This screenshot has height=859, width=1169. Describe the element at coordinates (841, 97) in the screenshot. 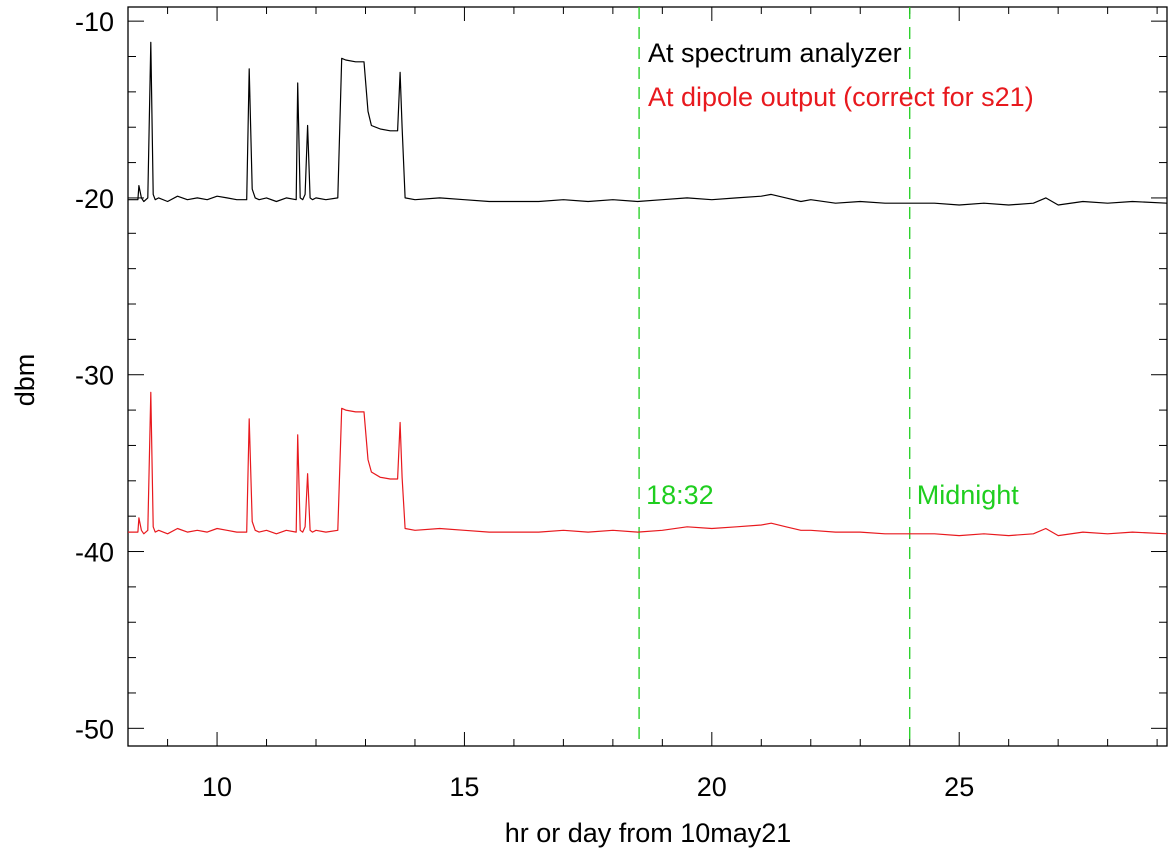

I see `legend-entry-dipole-output: At dipole output (correct for s21)` at that location.